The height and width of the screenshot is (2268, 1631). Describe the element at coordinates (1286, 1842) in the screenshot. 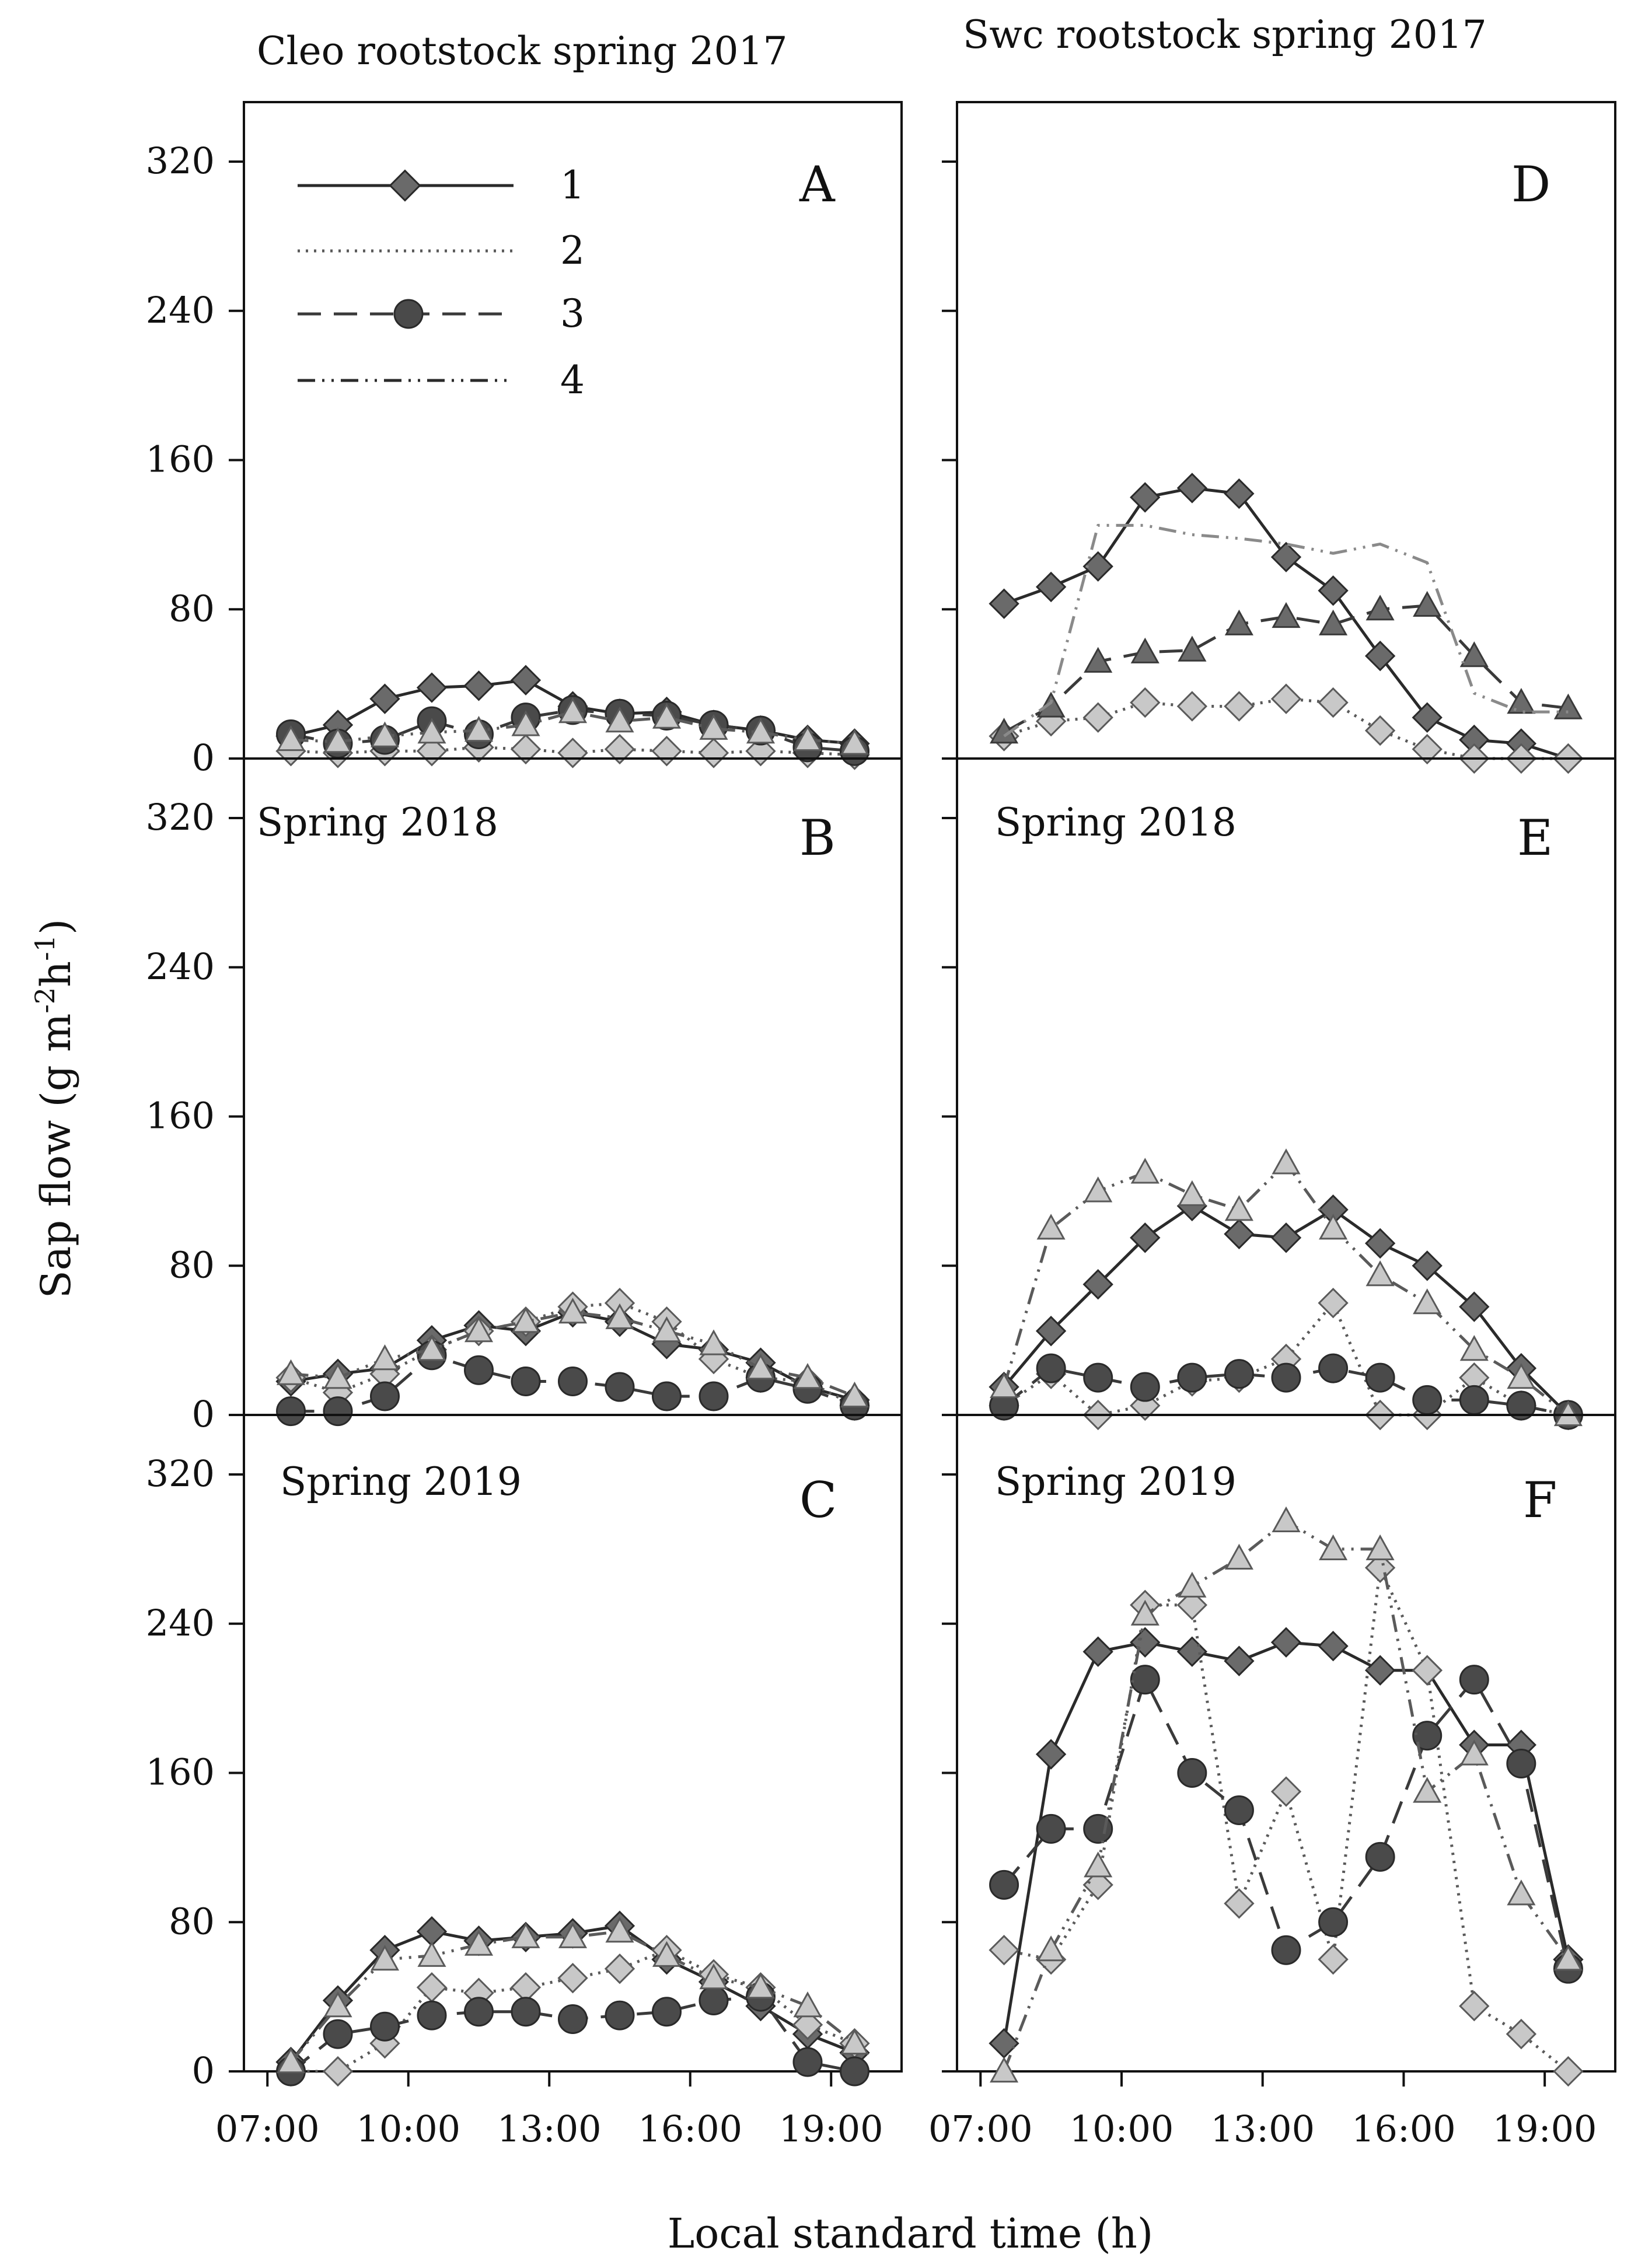

I see `series-1-line` at that location.